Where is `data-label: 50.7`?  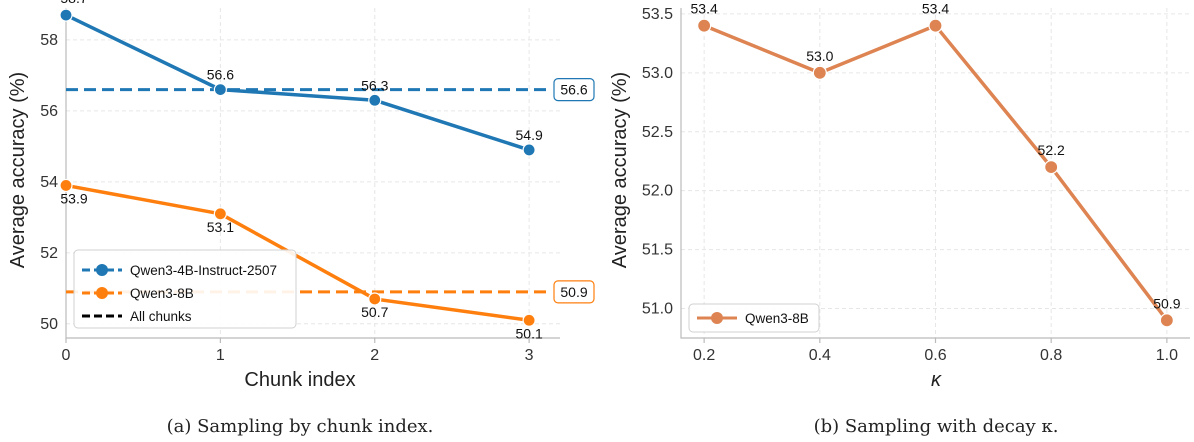
data-label: 50.7 is located at coordinates (374, 312).